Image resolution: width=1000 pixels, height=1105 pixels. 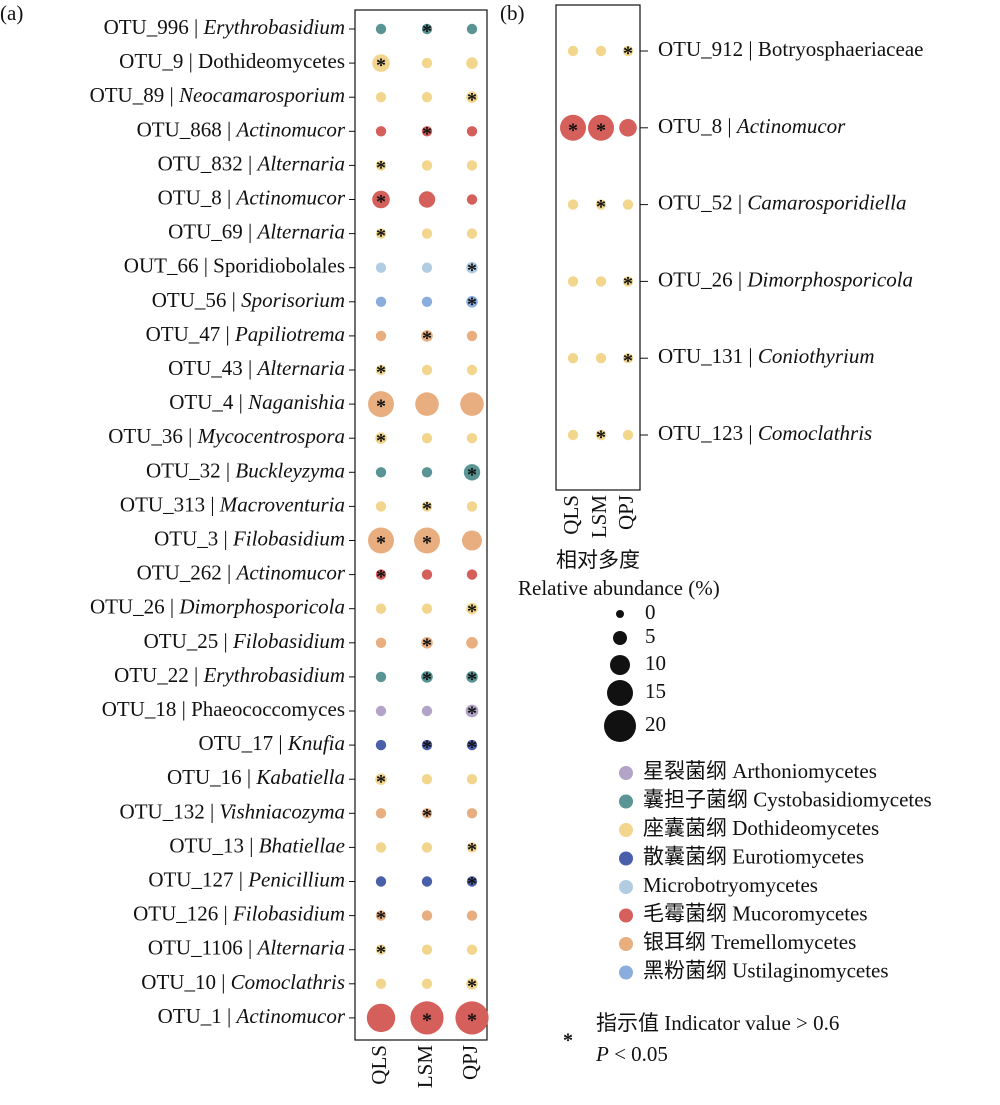 I want to click on otu-id: OTU_26 |, so click(x=700, y=279).